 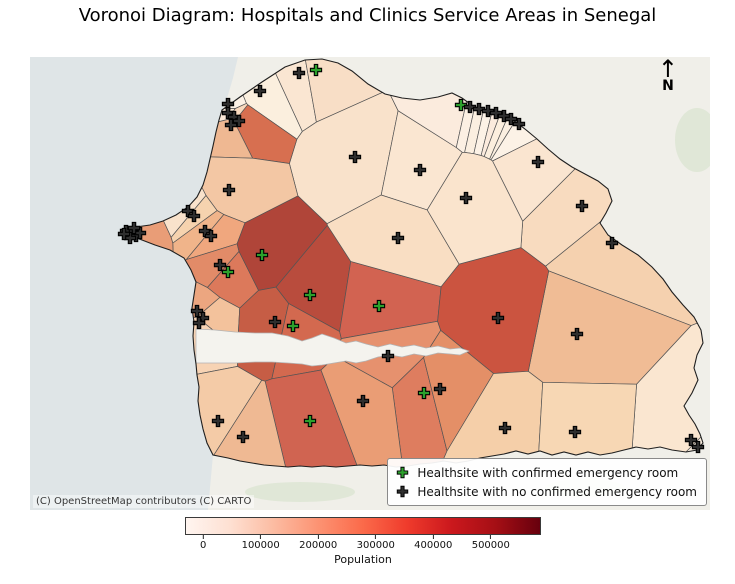 I want to click on north-arrow-icon: ↑, so click(x=667, y=70).